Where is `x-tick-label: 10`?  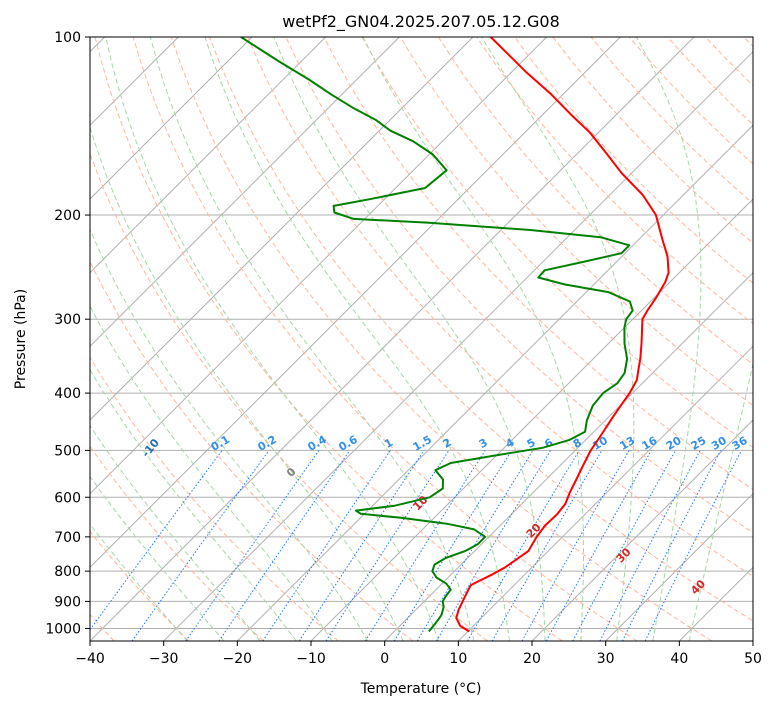
x-tick-label: 10 is located at coordinates (458, 659).